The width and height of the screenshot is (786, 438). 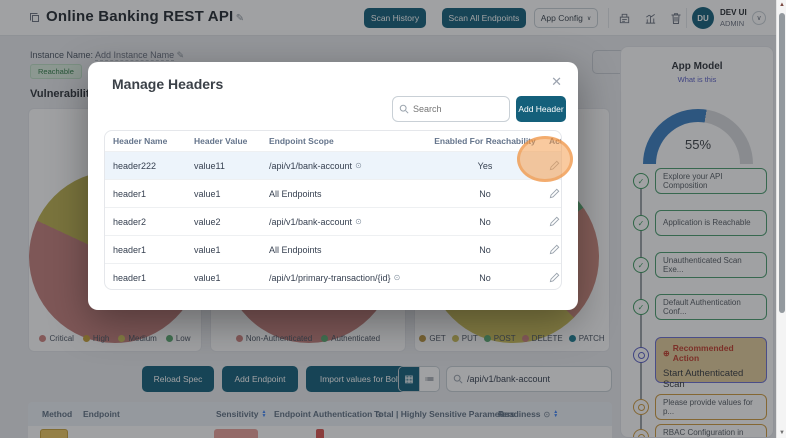 I want to click on legend-item: Non-Authenticated, so click(x=273, y=338).